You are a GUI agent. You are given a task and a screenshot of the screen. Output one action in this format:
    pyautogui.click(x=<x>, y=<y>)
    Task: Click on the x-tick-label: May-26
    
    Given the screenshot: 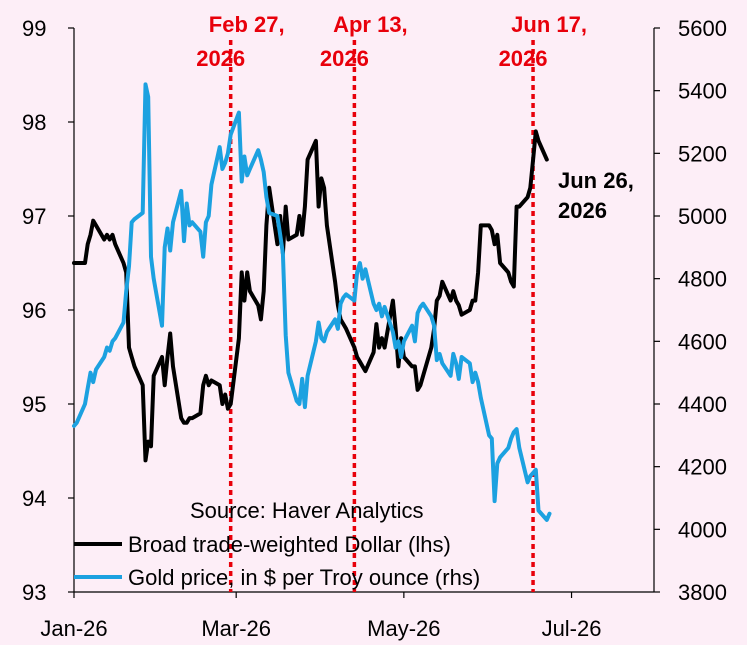 What is the action you would take?
    pyautogui.click(x=403, y=628)
    